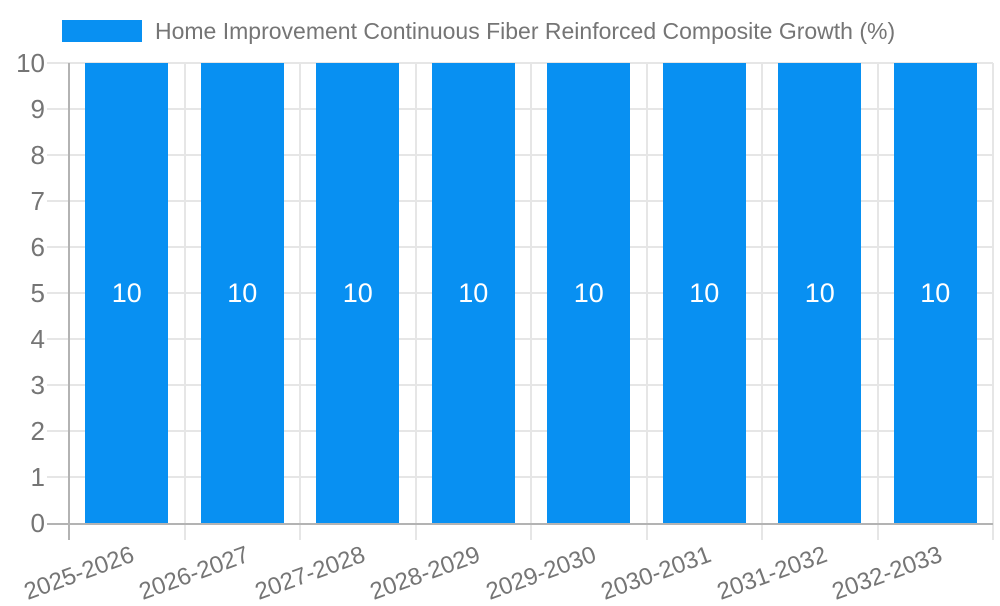 This screenshot has height=606, width=1000. Describe the element at coordinates (37, 293) in the screenshot. I see `y-tick-label: 5` at that location.